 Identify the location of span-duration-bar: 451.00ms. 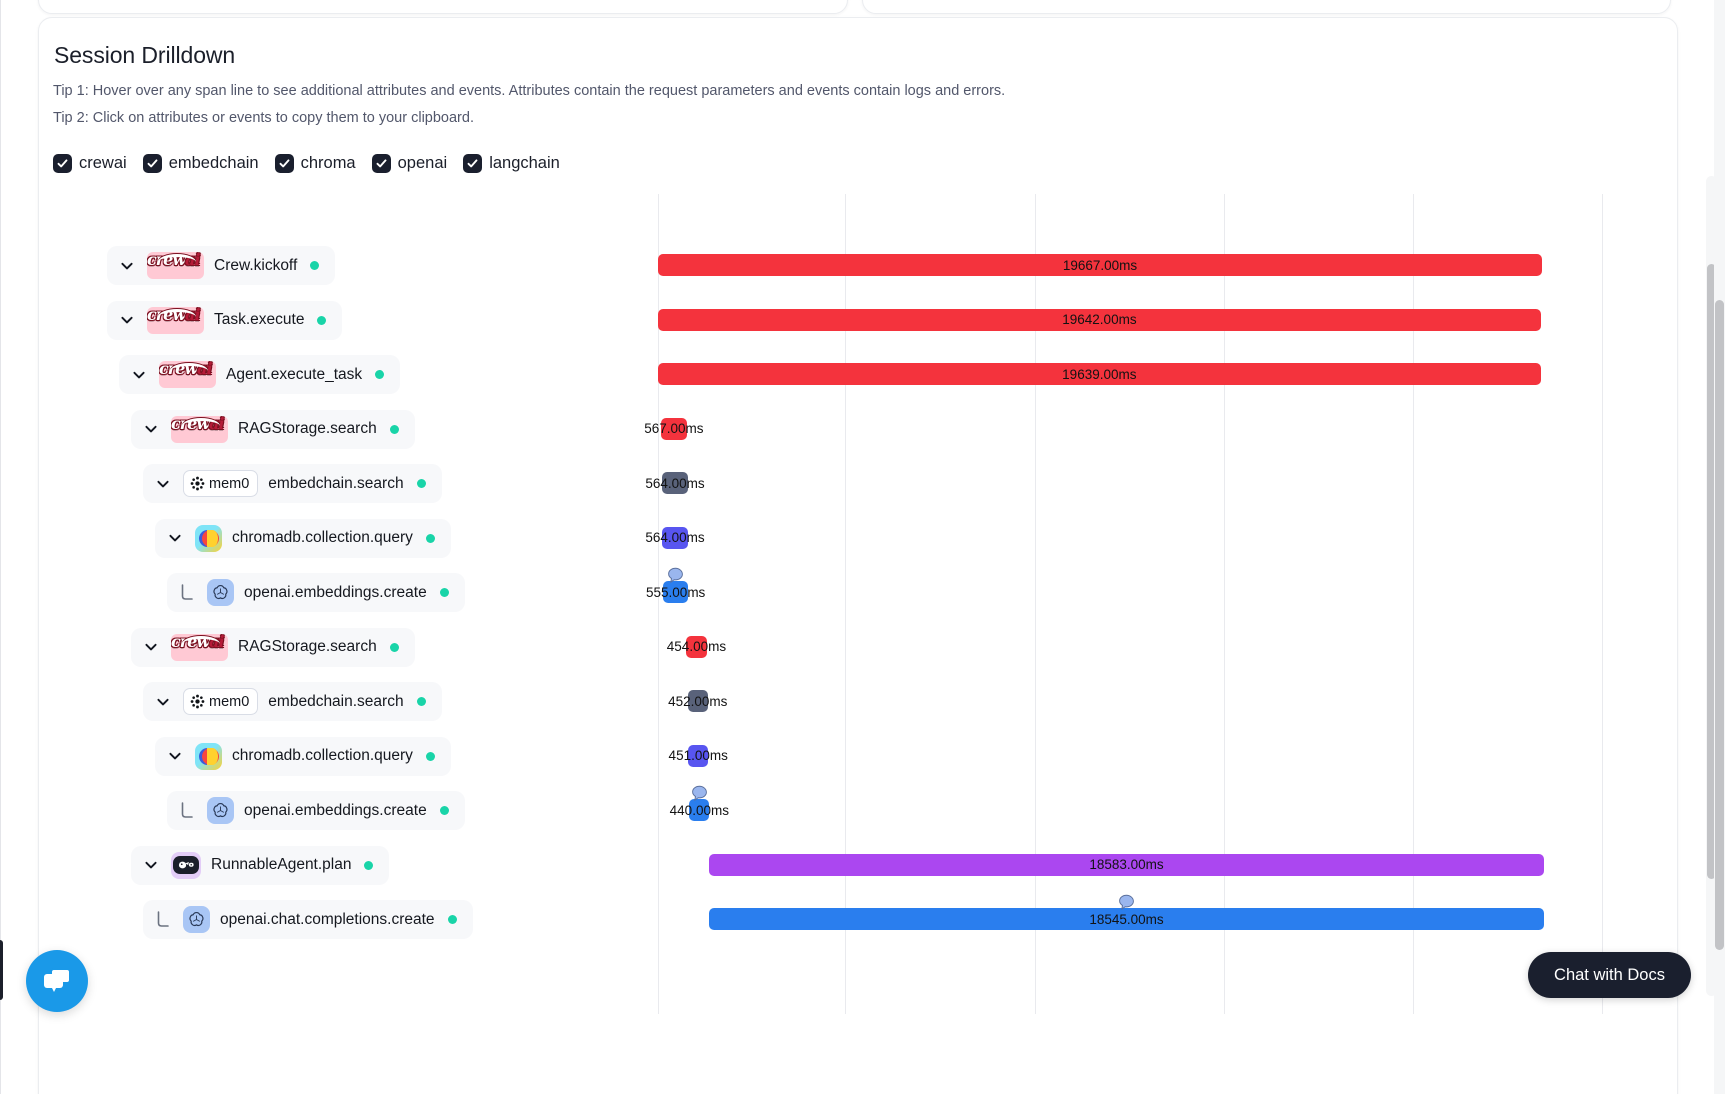
(698, 755).